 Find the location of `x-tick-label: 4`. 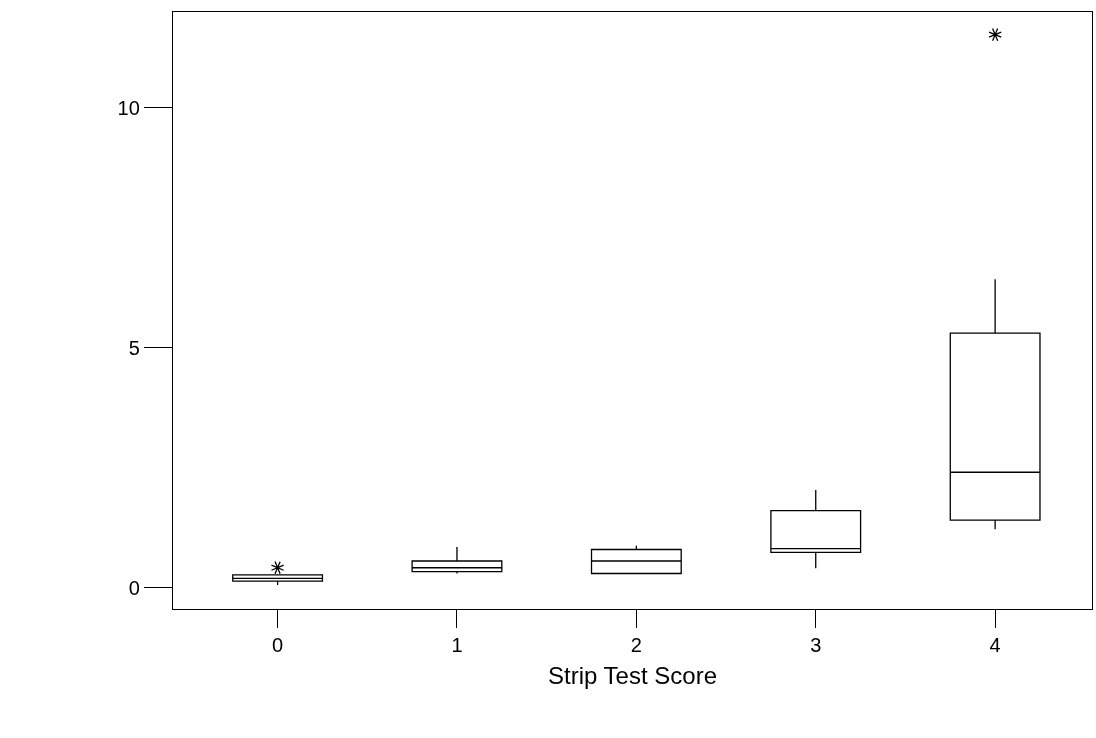

x-tick-label: 4 is located at coordinates (995, 645).